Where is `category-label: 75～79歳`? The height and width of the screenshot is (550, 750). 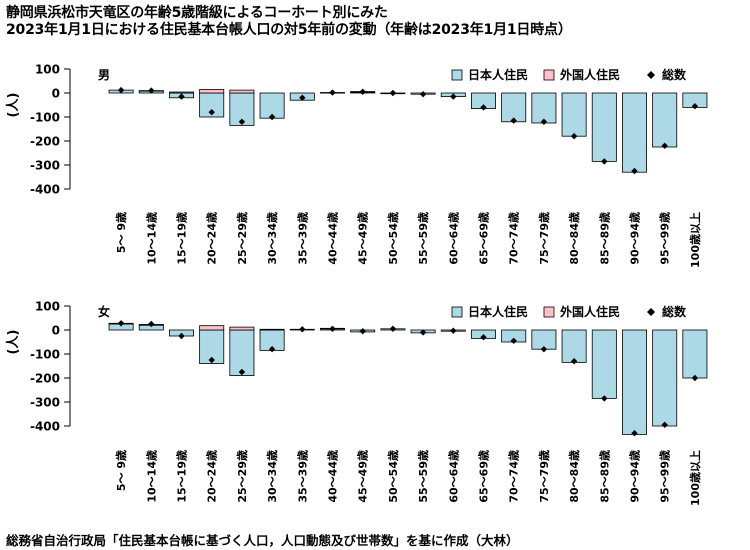
category-label: 75～79歳 is located at coordinates (544, 476).